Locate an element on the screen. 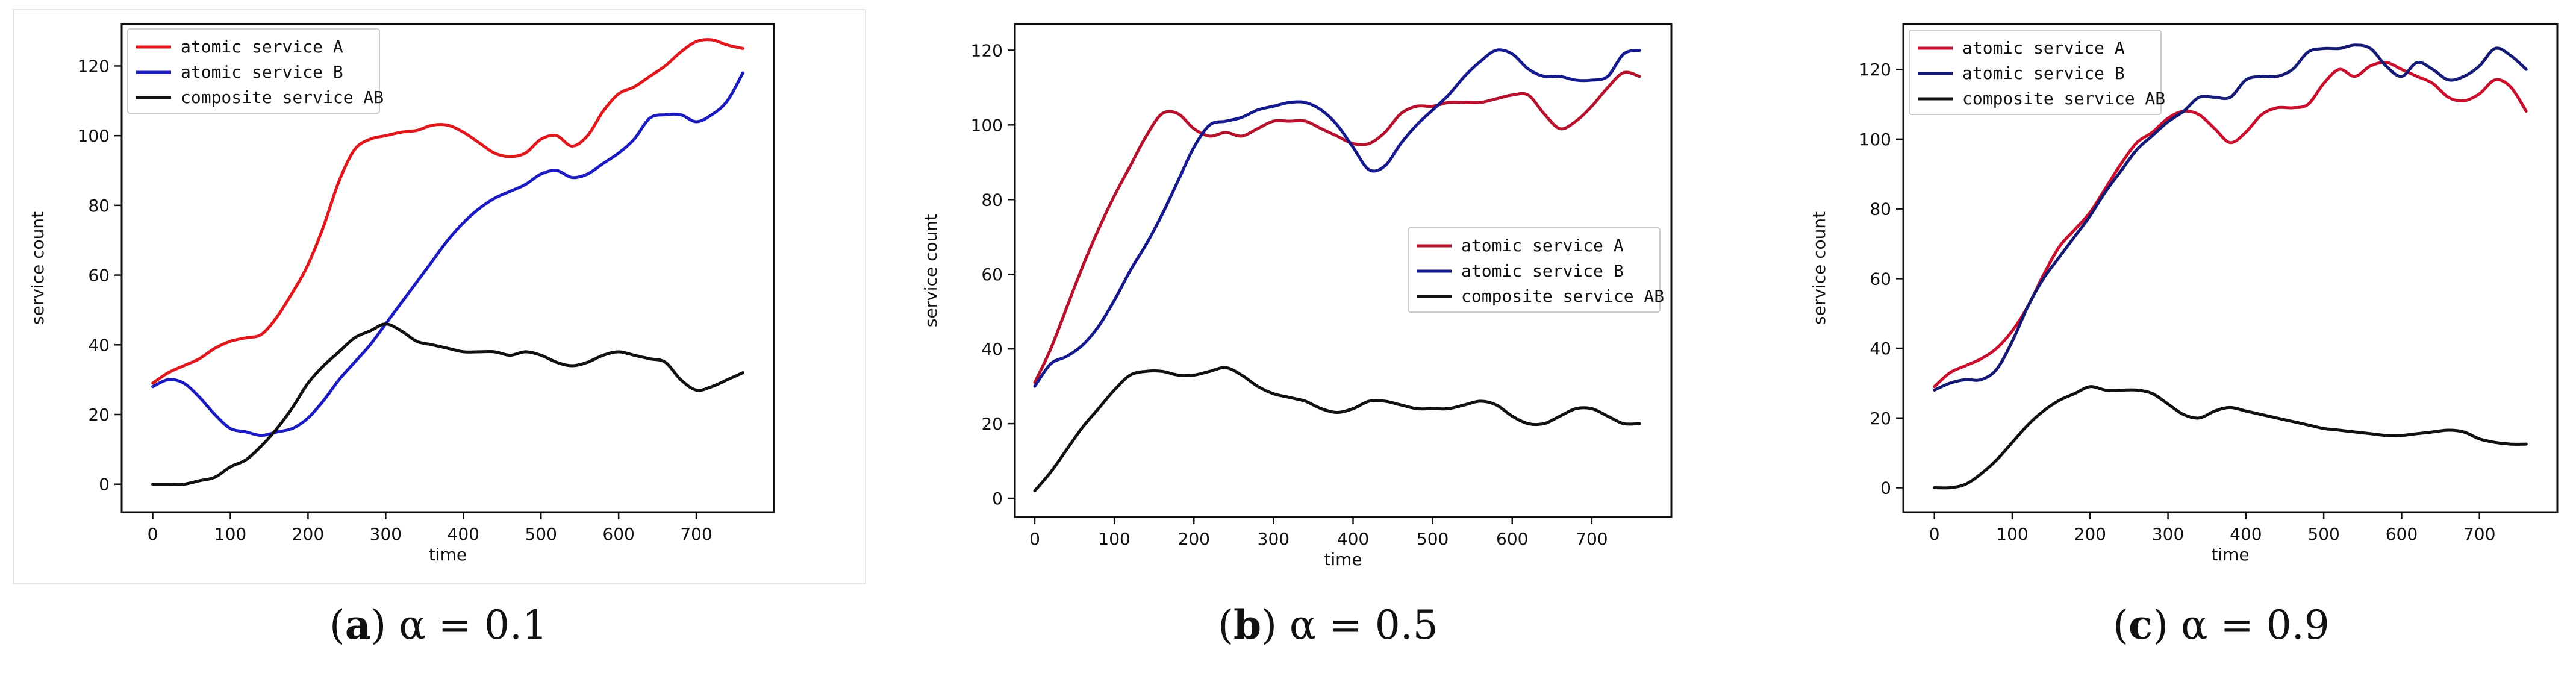 The height and width of the screenshot is (673, 2576). caption-letter: b is located at coordinates (1247, 624).